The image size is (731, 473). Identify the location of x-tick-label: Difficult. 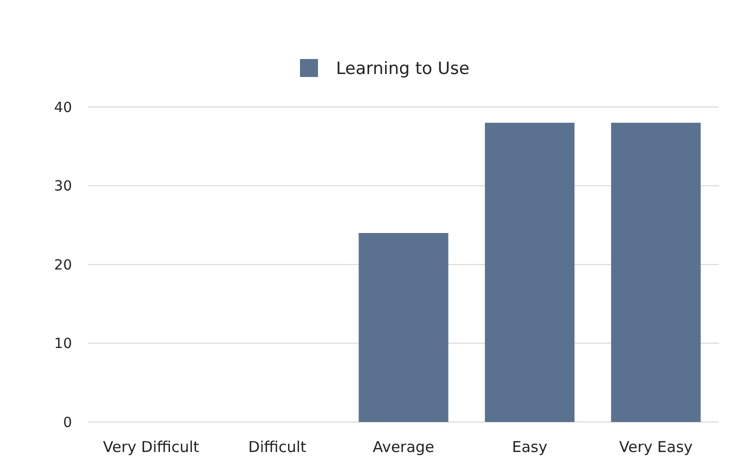
(277, 447).